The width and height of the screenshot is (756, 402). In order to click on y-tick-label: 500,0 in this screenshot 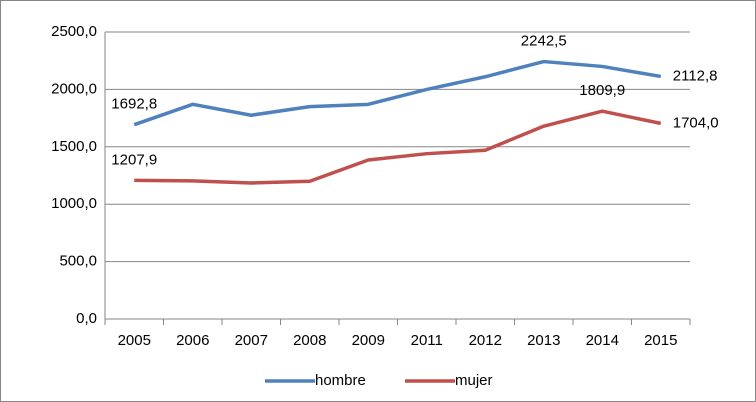, I will do `click(78, 261)`.